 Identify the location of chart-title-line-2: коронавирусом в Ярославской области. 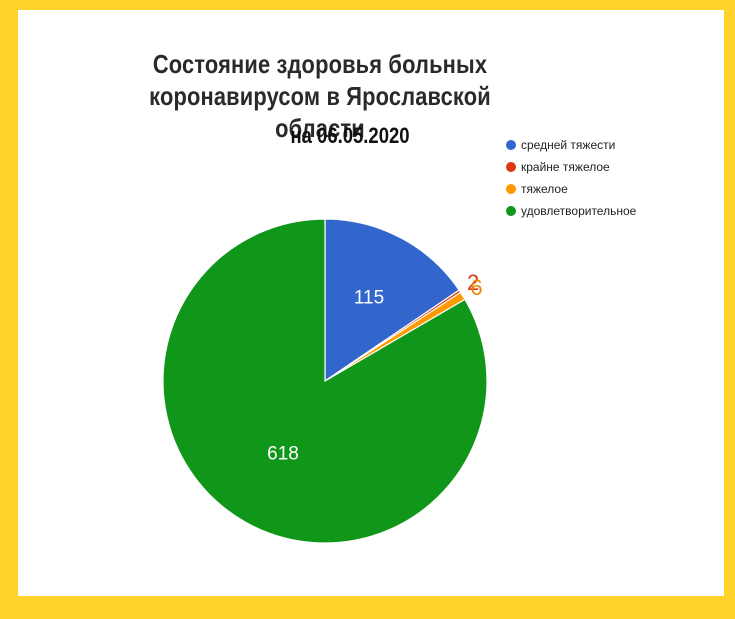
(320, 112).